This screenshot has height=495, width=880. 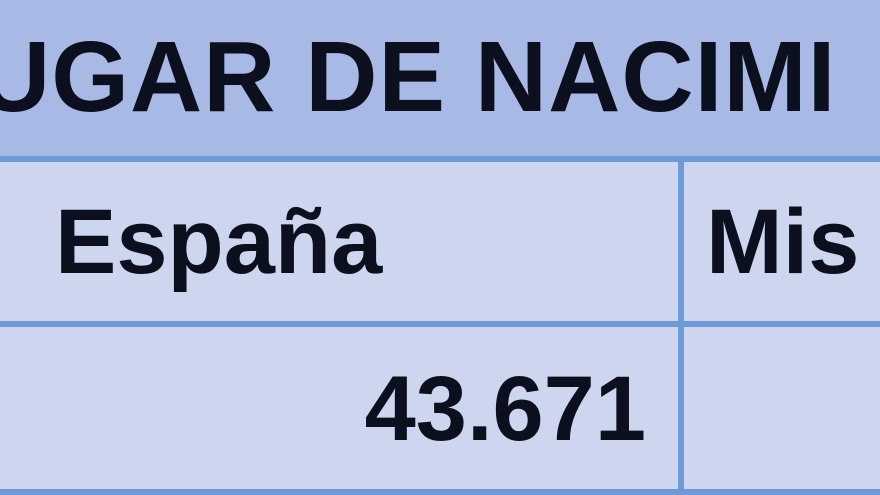 I want to click on column-divider, so click(x=681, y=325).